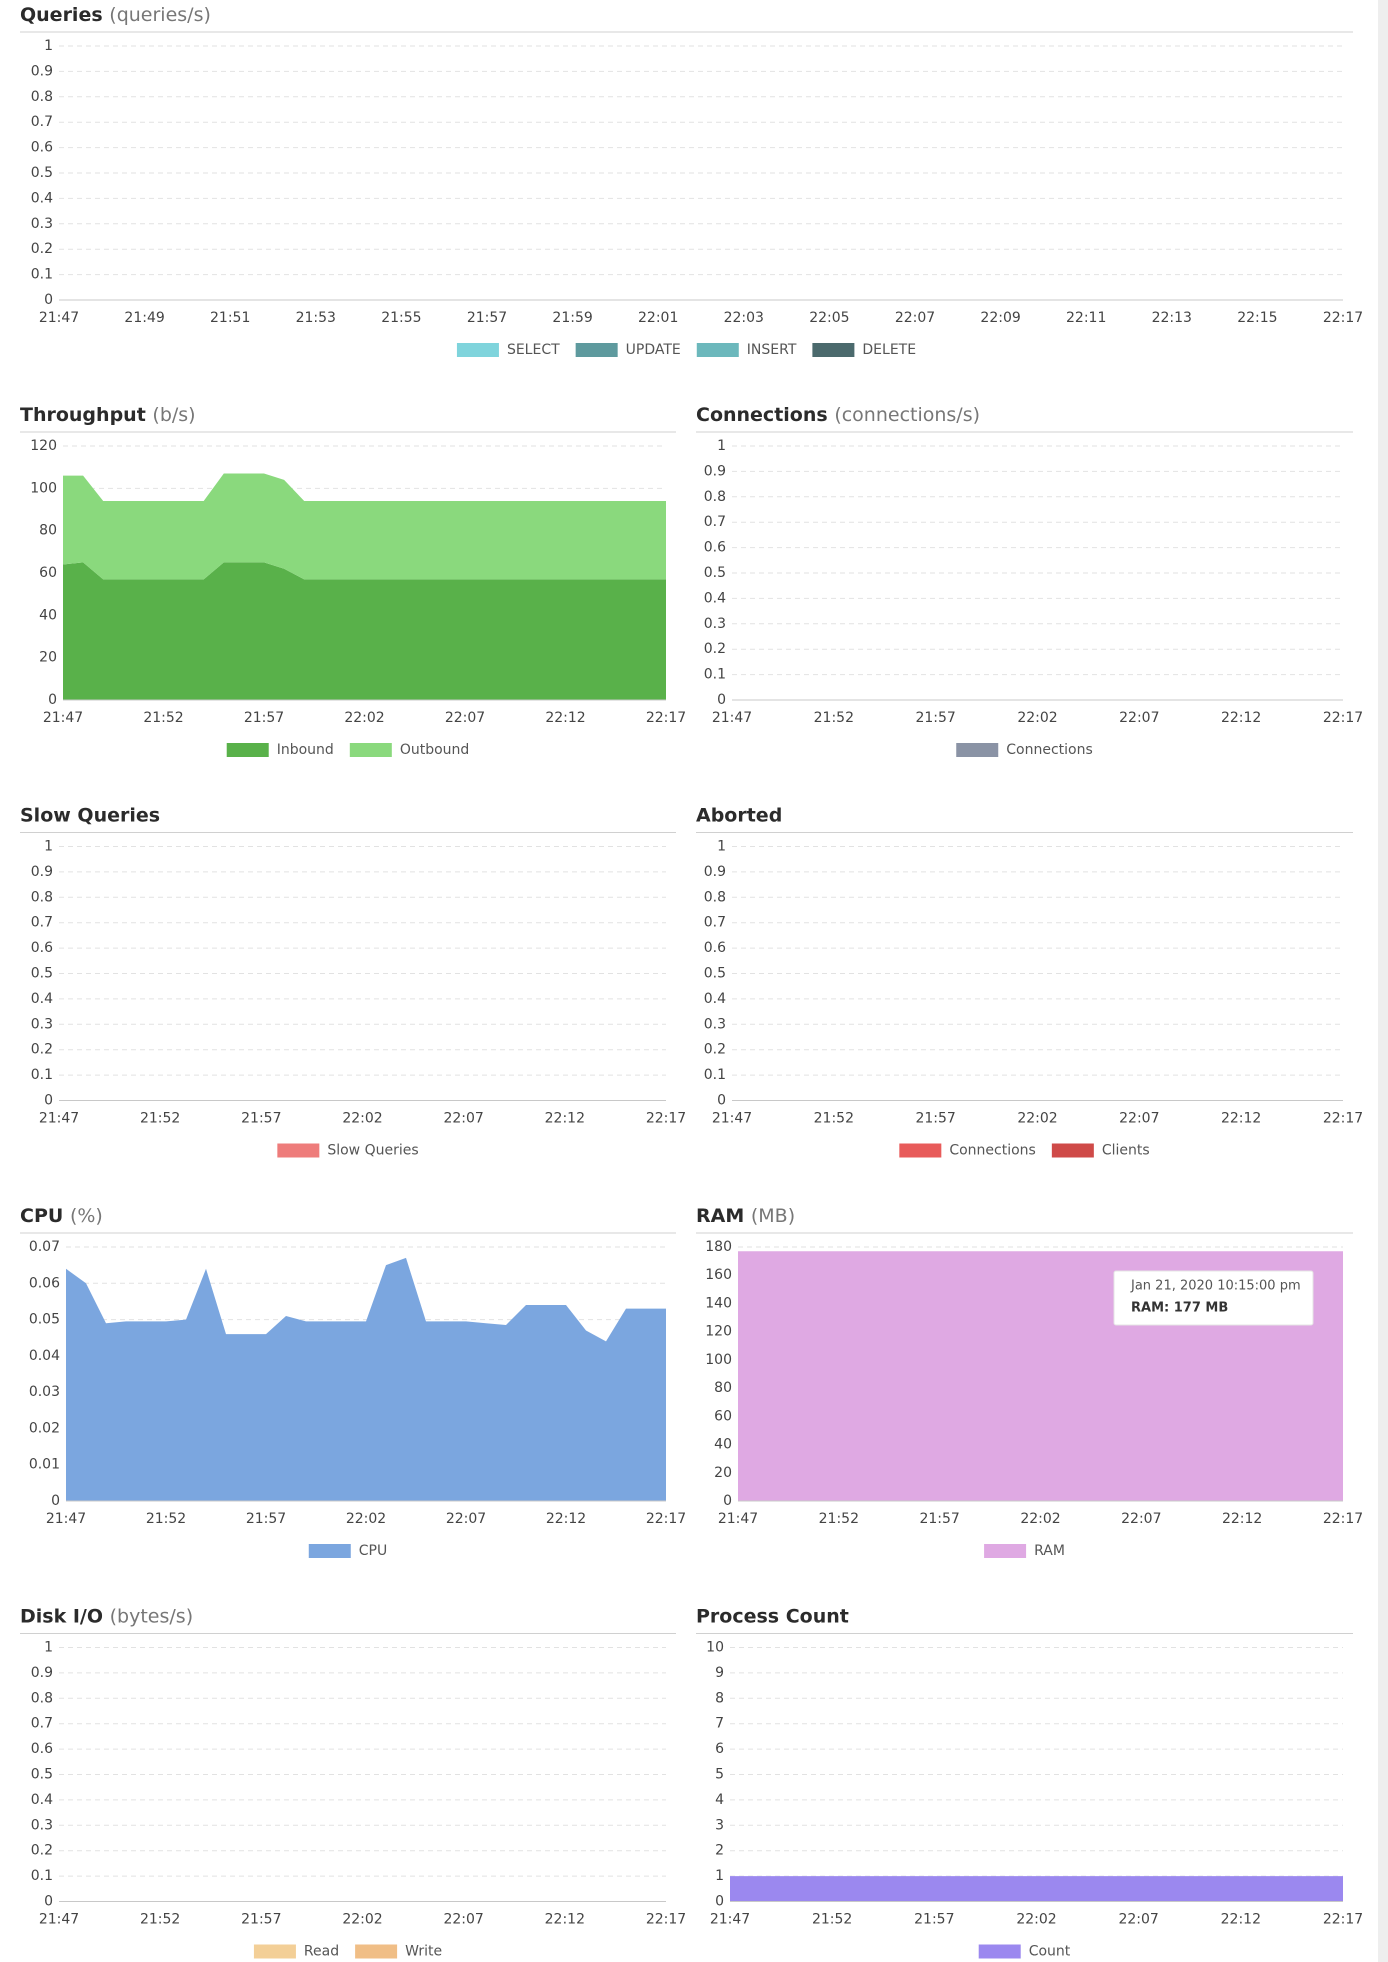 Image resolution: width=1388 pixels, height=1962 pixels. I want to click on legend-label: Connections, so click(992, 1151).